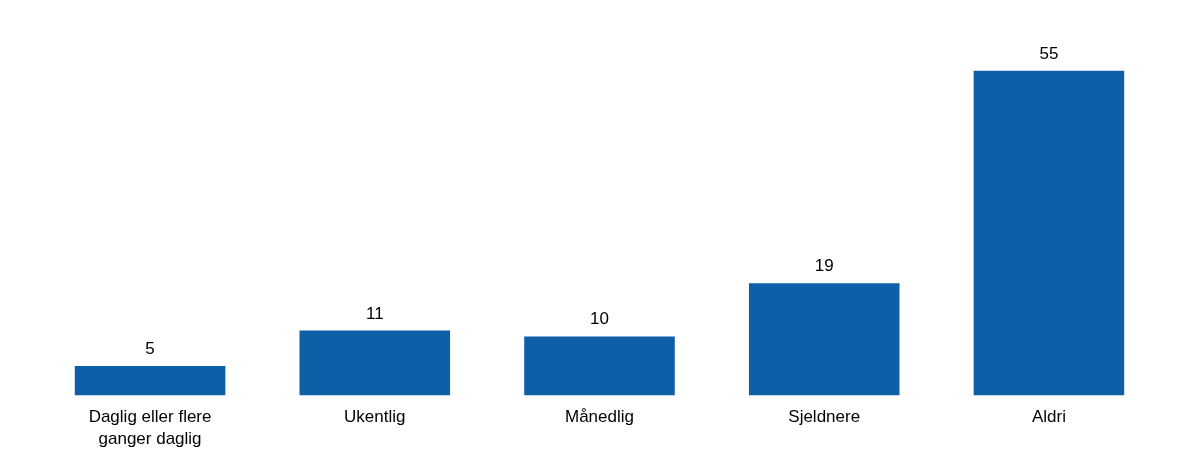 This screenshot has height=475, width=1195. Describe the element at coordinates (600, 416) in the screenshot. I see `x-tick-label: Månedlig` at that location.